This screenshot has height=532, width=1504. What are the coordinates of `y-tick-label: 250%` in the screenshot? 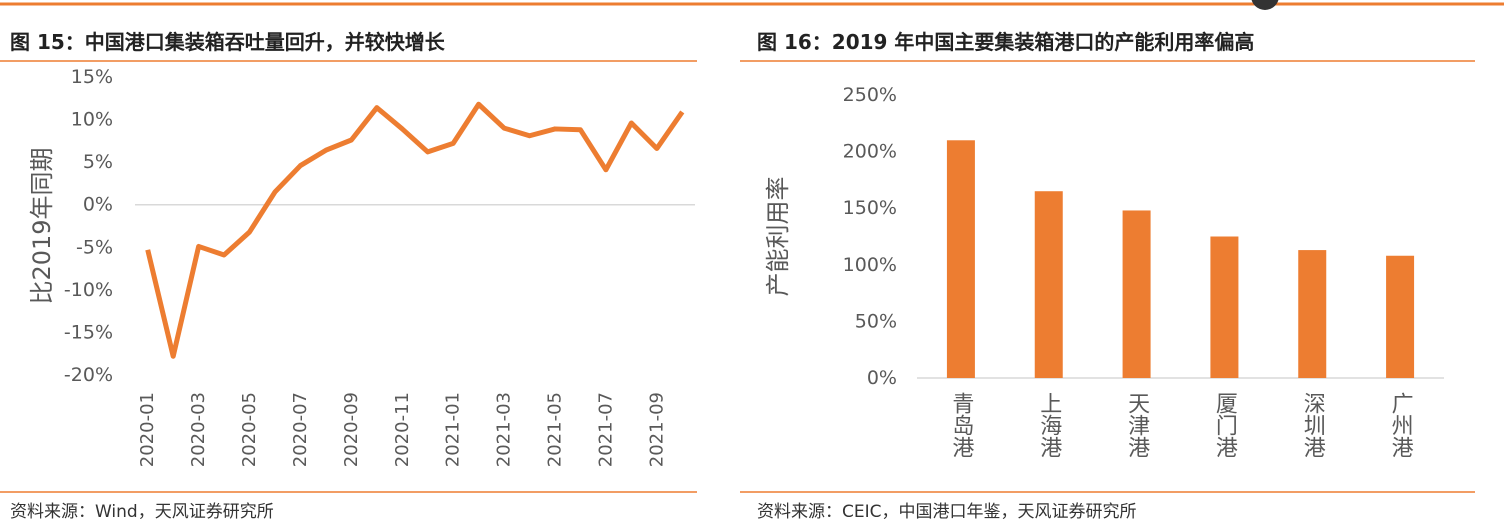 It's located at (870, 95).